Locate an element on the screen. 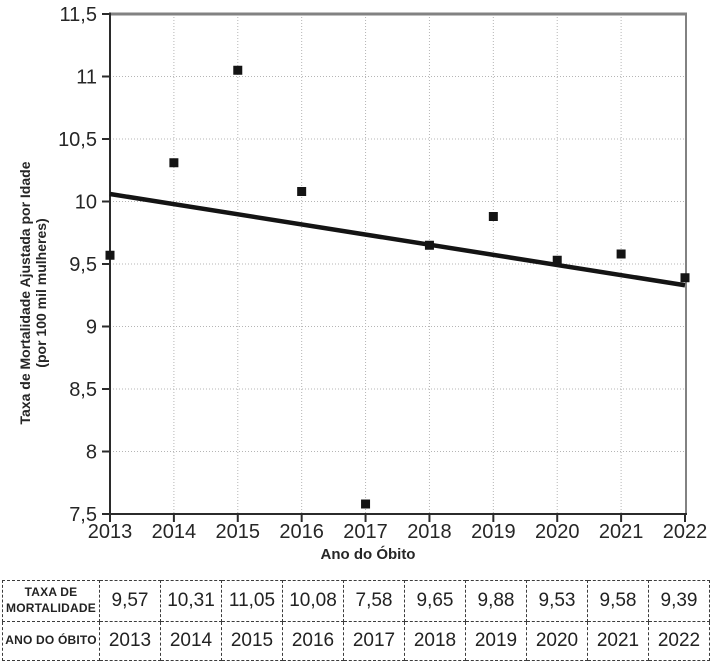  rate-header-line1: TAXA DE is located at coordinates (51, 592).